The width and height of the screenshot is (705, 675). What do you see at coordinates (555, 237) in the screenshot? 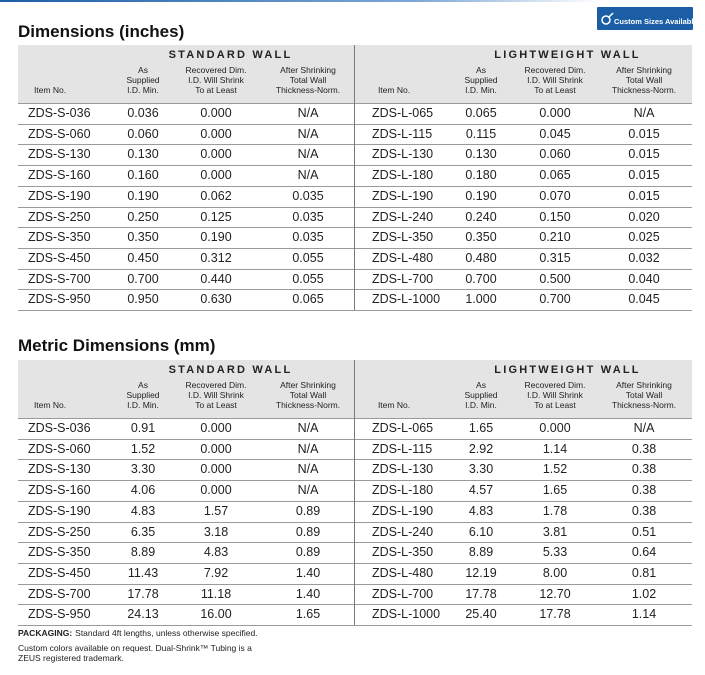
I see `cell: 0.210` at bounding box center [555, 237].